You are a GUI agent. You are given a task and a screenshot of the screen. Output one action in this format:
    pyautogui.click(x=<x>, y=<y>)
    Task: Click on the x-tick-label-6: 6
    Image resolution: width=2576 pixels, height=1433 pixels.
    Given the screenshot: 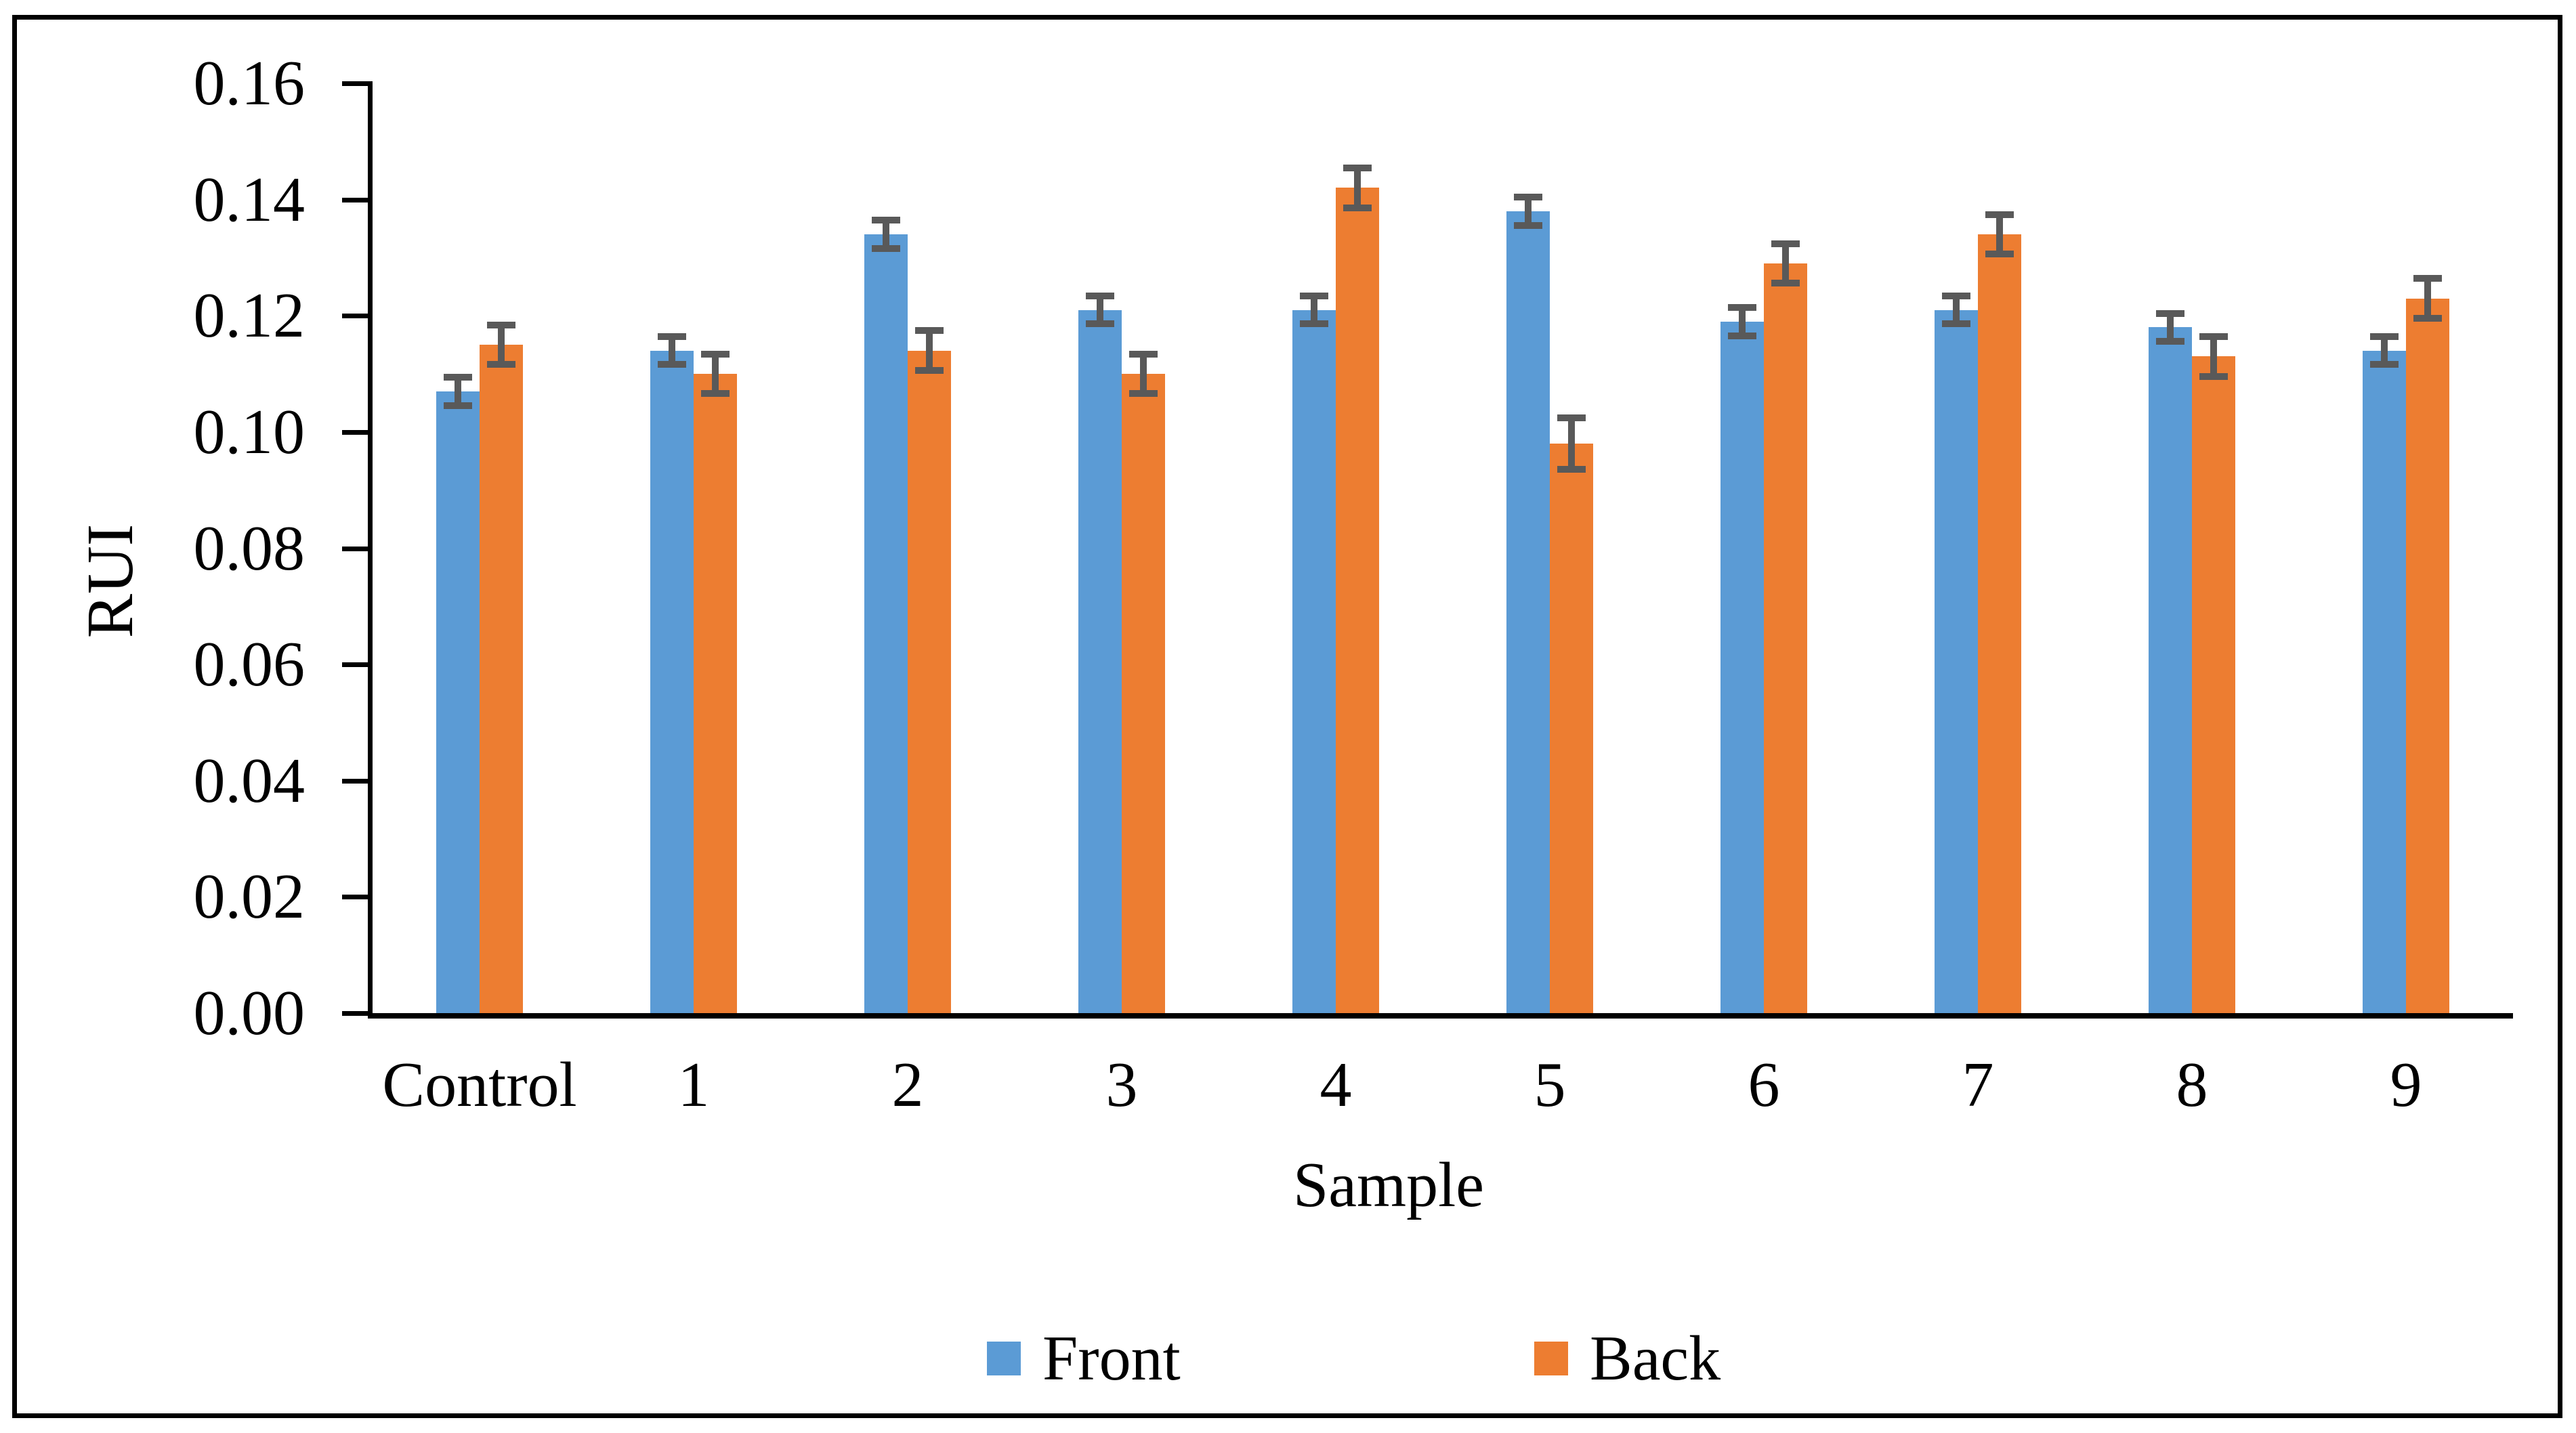 What is the action you would take?
    pyautogui.click(x=1764, y=1085)
    